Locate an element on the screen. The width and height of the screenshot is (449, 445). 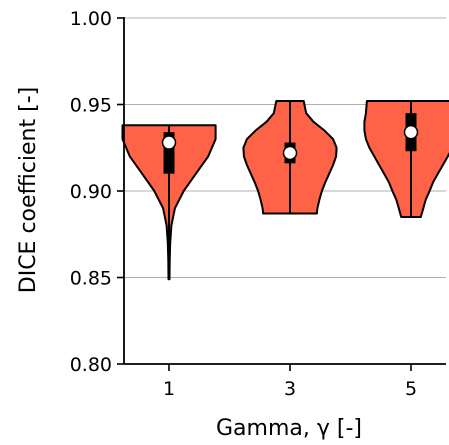
violin-body is located at coordinates (406, 159).